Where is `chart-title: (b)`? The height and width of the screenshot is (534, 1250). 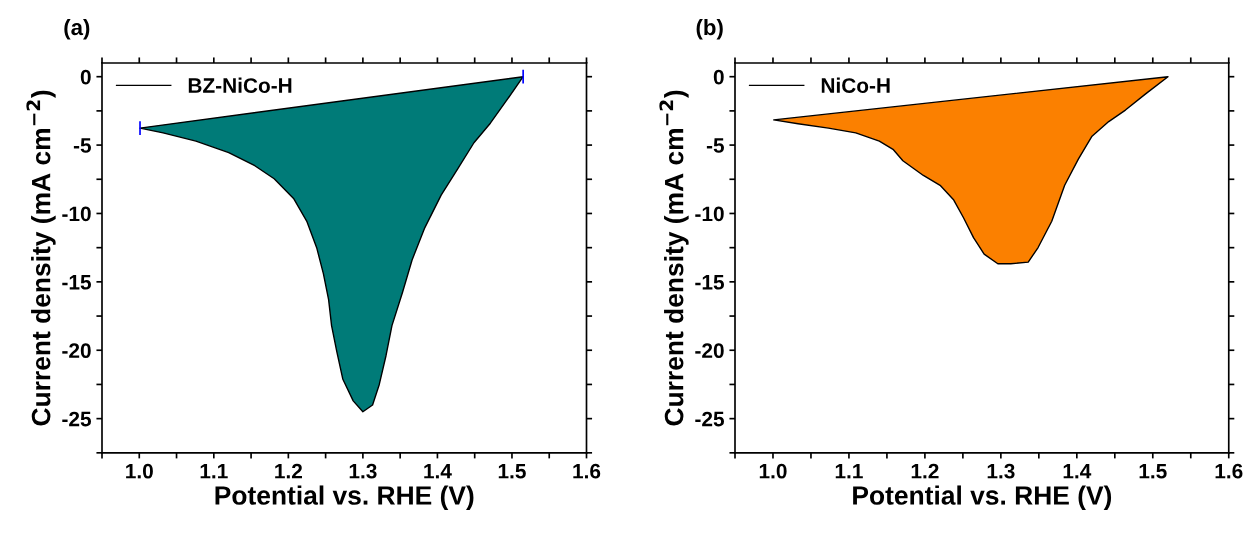
chart-title: (b) is located at coordinates (709, 29).